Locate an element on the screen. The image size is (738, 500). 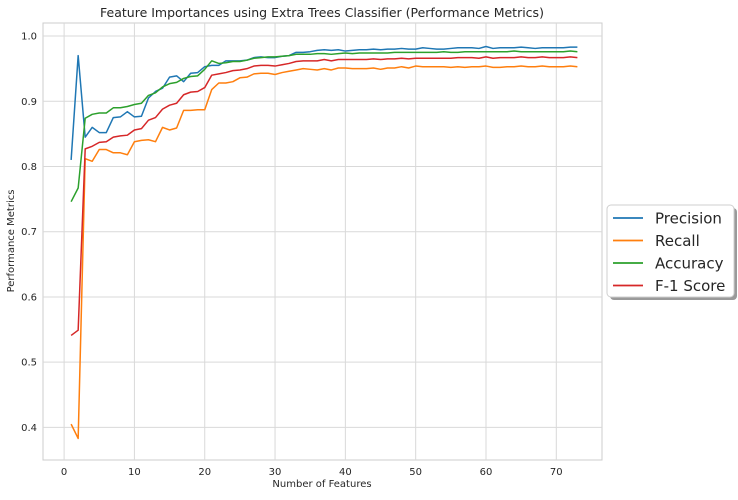
x-axis-label: Number of Features is located at coordinates (321, 484).